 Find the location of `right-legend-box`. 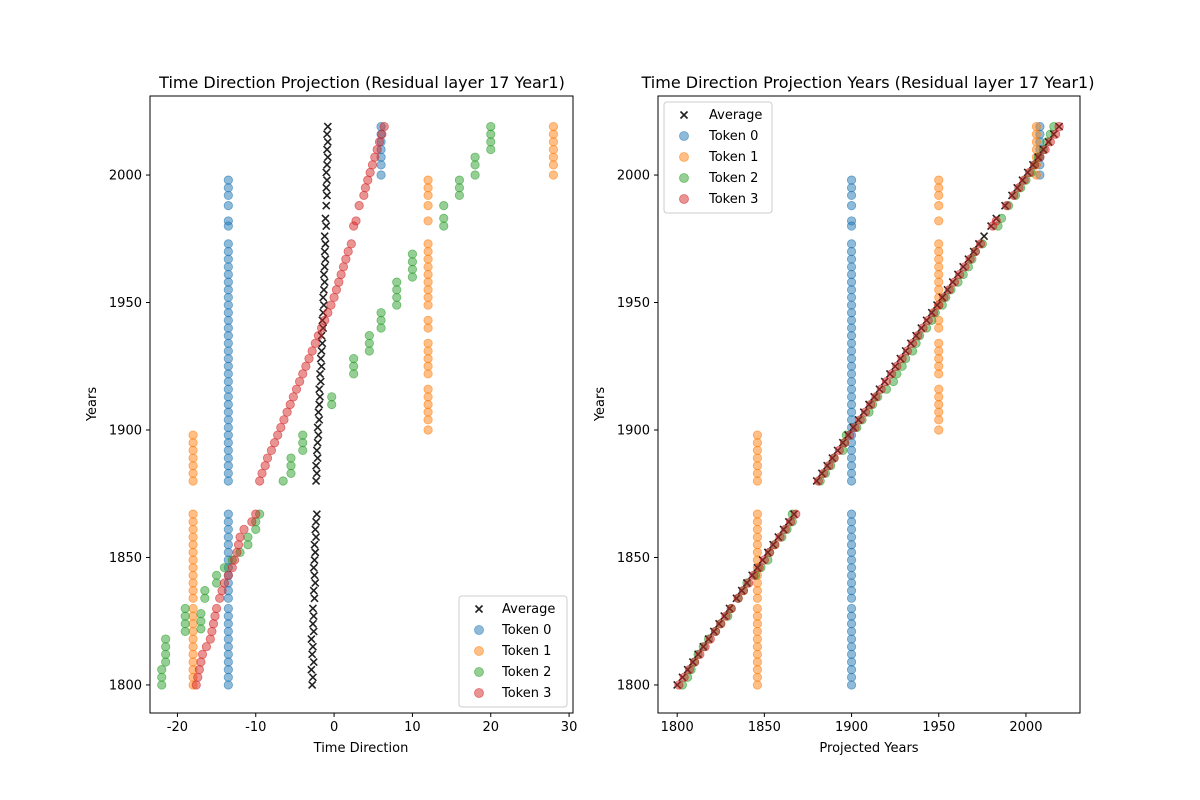

right-legend-box is located at coordinates (718, 157).